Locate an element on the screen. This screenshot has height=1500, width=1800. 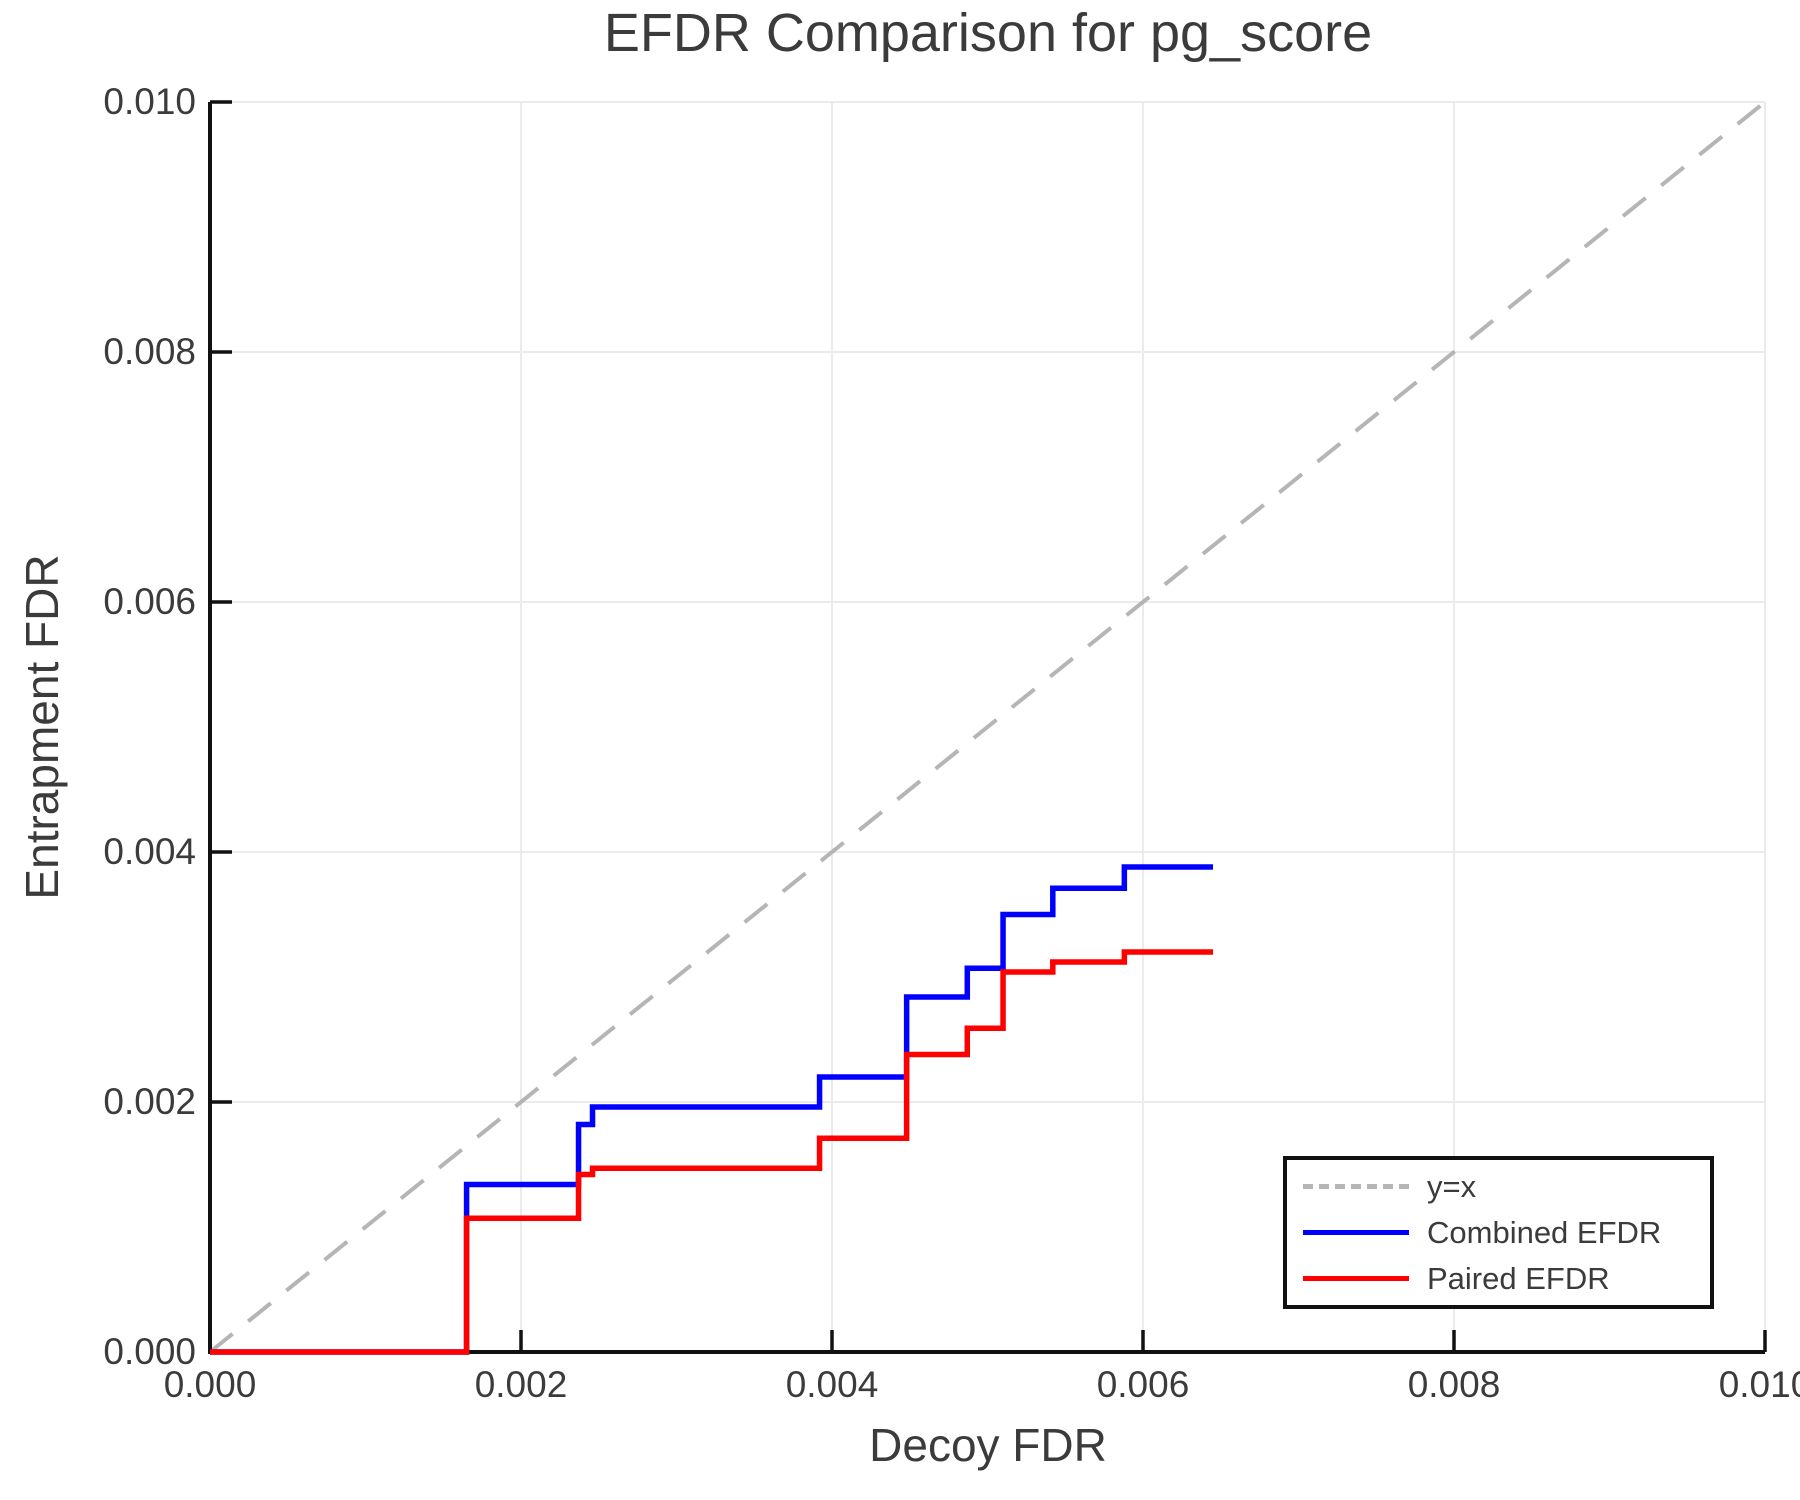
x-tick-label: 0.000 is located at coordinates (210, 1384).